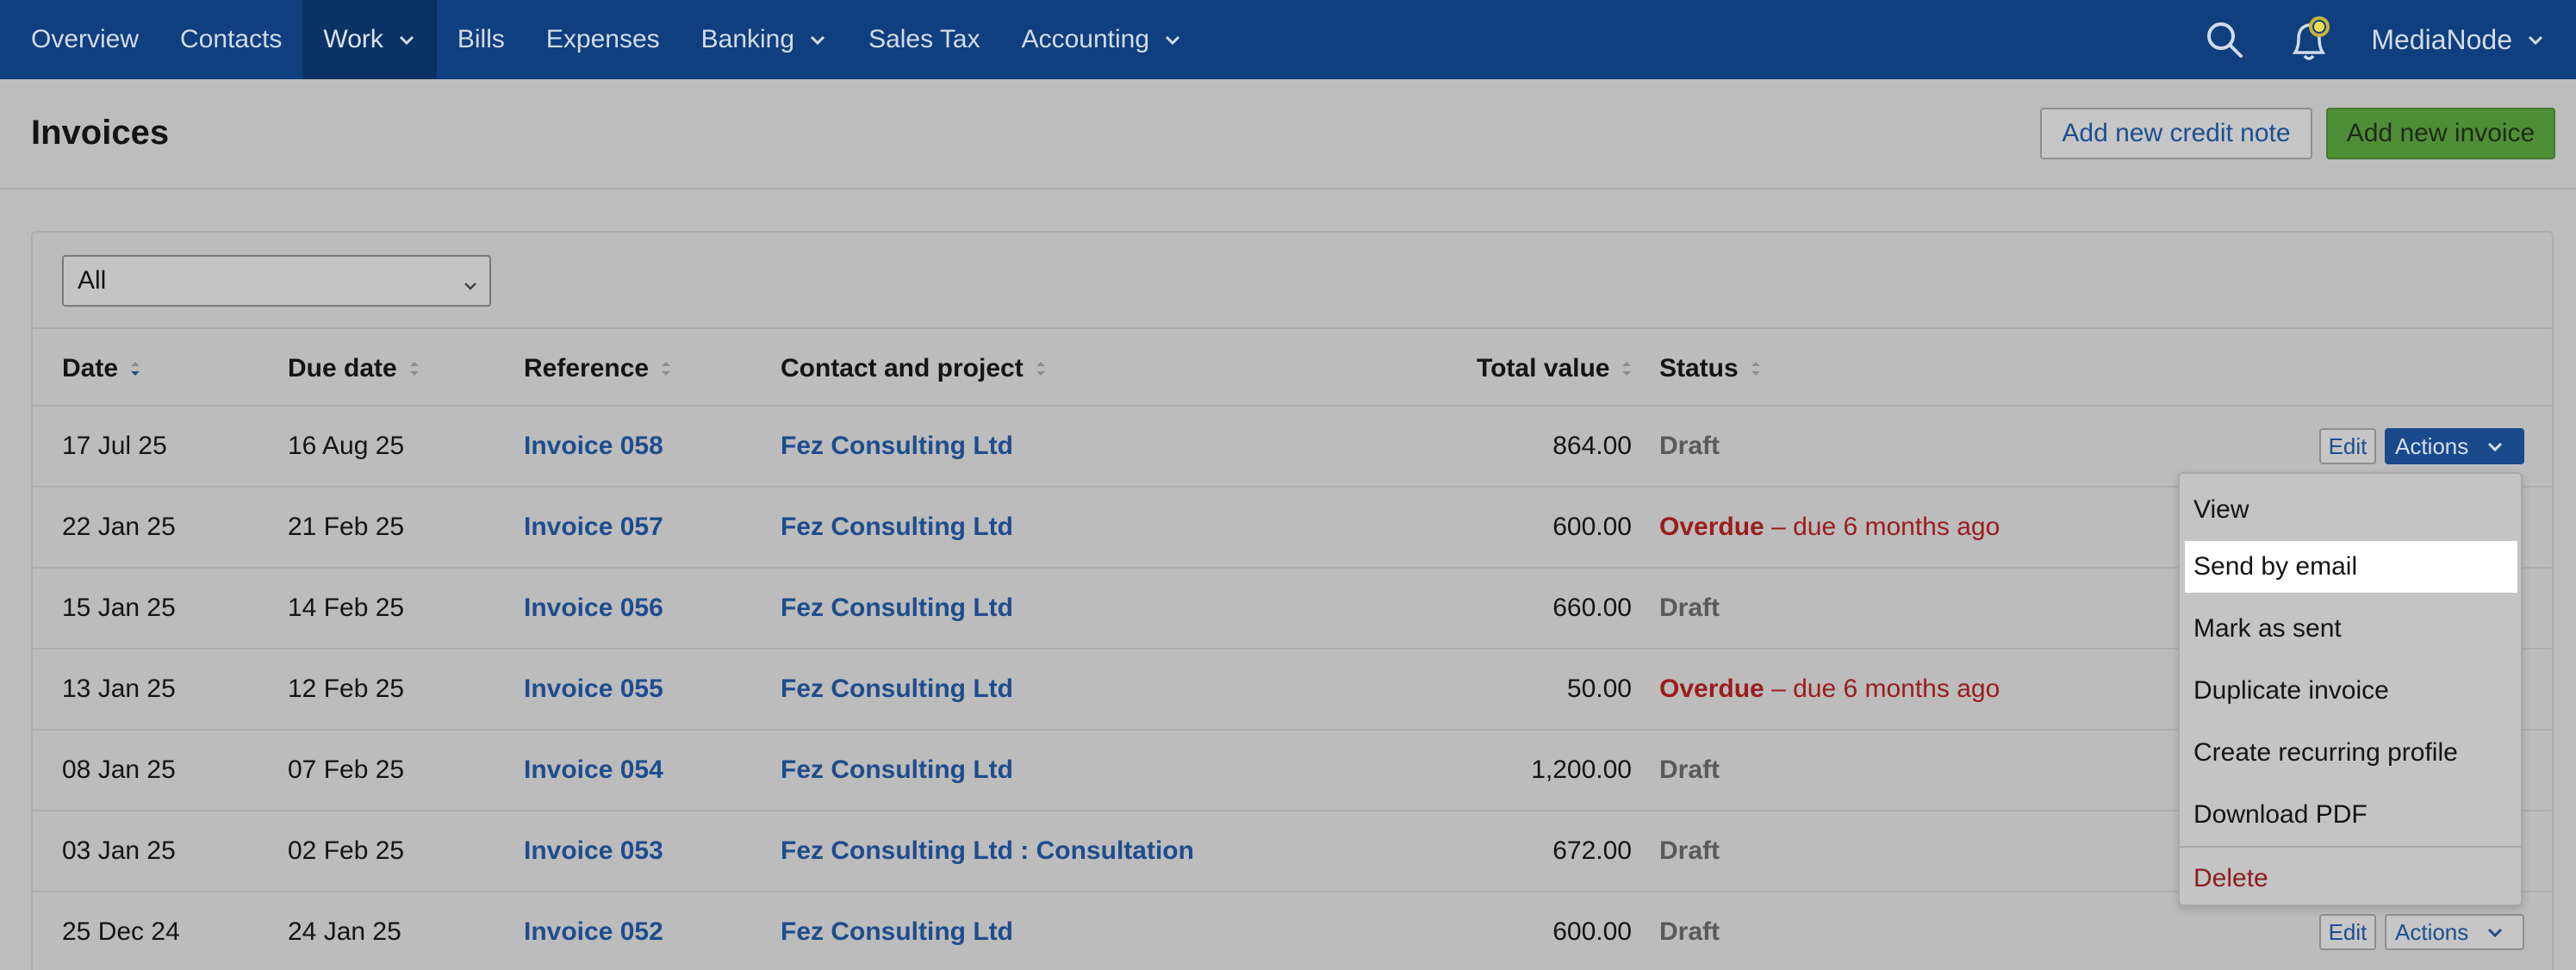 The image size is (2576, 970). I want to click on col-reference-label: Reference, so click(587, 368).